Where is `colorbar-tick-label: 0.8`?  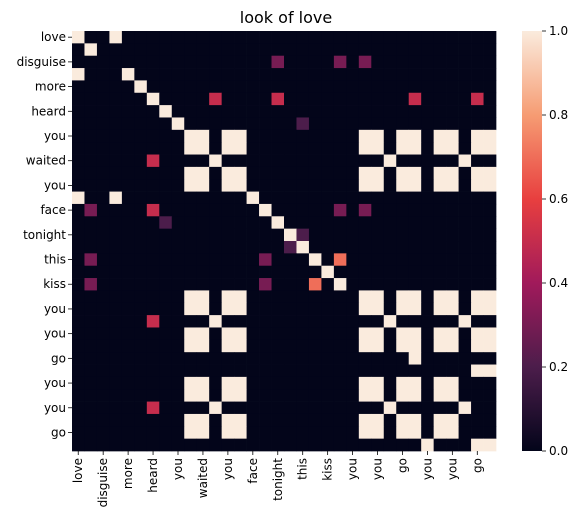 colorbar-tick-label: 0.8 is located at coordinates (558, 115).